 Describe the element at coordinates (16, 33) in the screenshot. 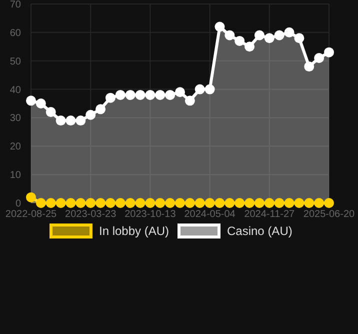

I see `y-tick-label: 60` at that location.